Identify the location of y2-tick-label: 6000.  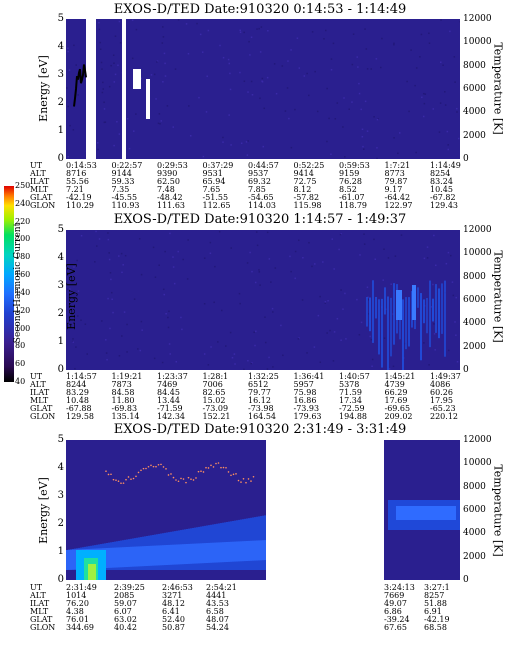
(474, 300).